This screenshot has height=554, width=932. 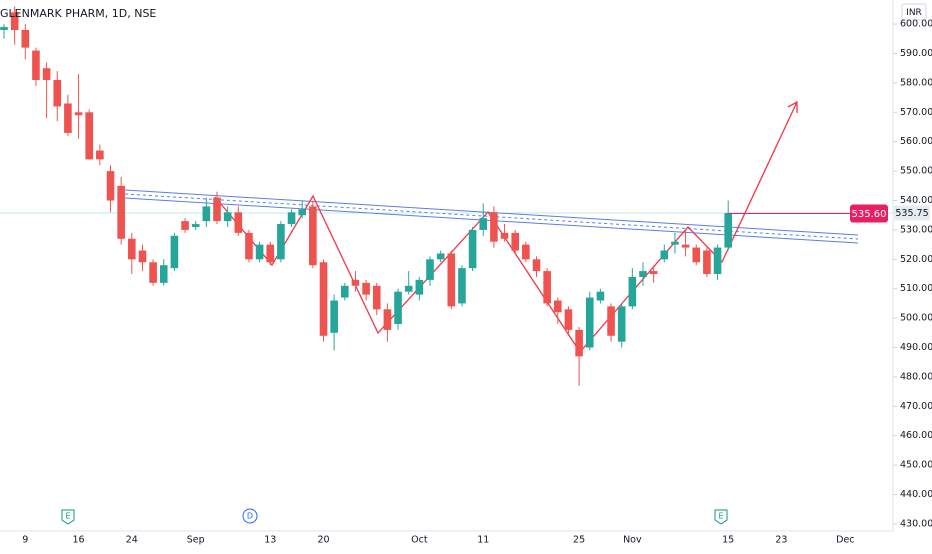 I want to click on alert-label: 535.60, so click(x=869, y=214).